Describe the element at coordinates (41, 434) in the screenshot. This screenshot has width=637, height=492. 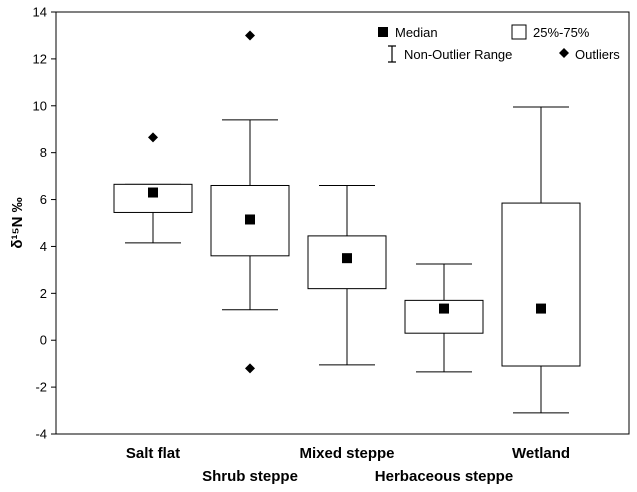
I see `y-tick-label: -4` at that location.